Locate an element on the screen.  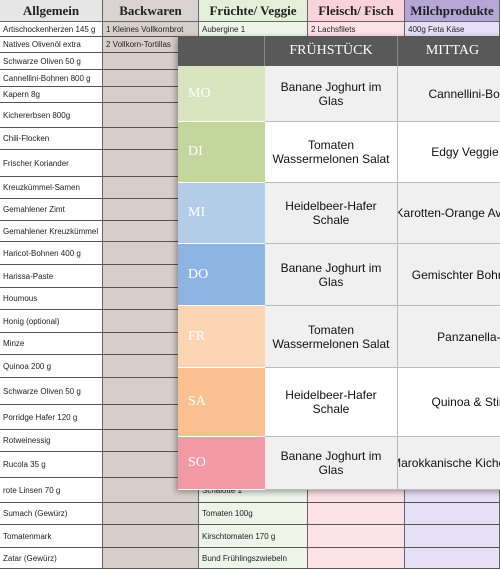
plan-header-text: FRÜHSTÜCK is located at coordinates (331, 50).